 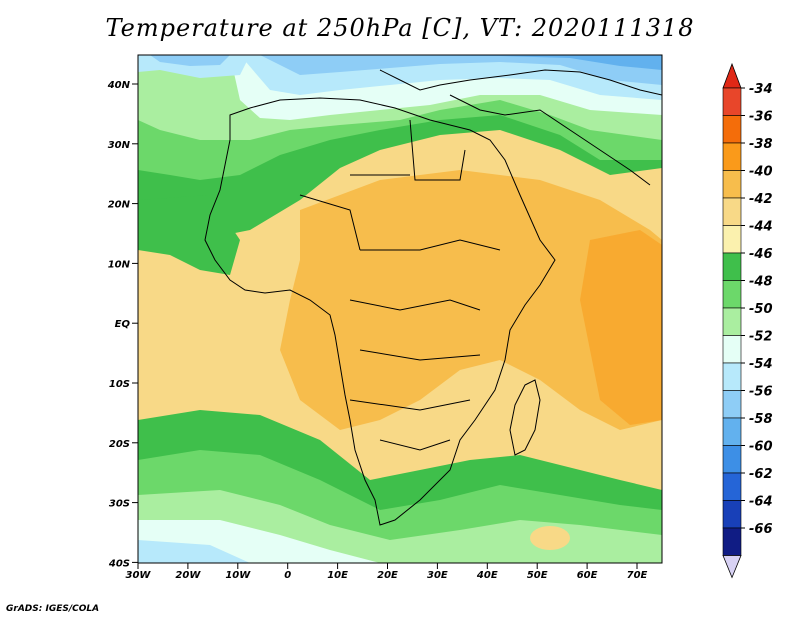 What do you see at coordinates (732, 567) in the screenshot?
I see `colorbar-bottom-arrow` at bounding box center [732, 567].